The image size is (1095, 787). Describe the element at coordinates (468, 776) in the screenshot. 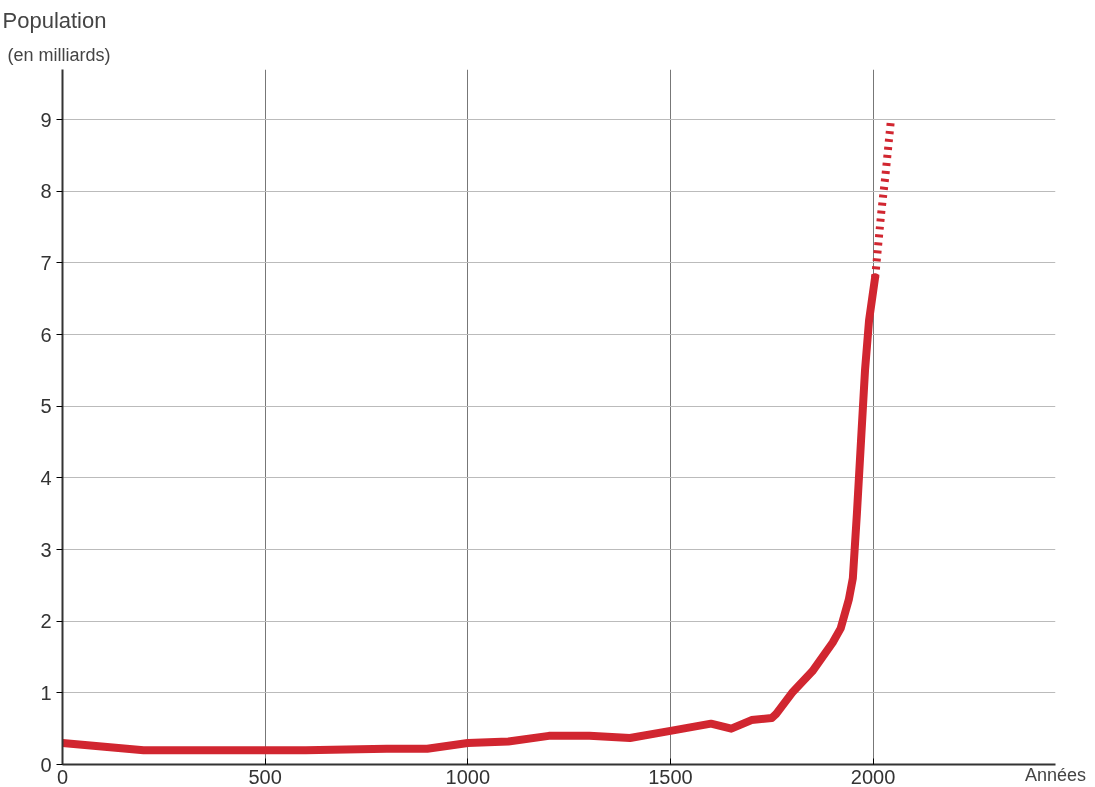

I see `x-tick-label: 1000` at that location.